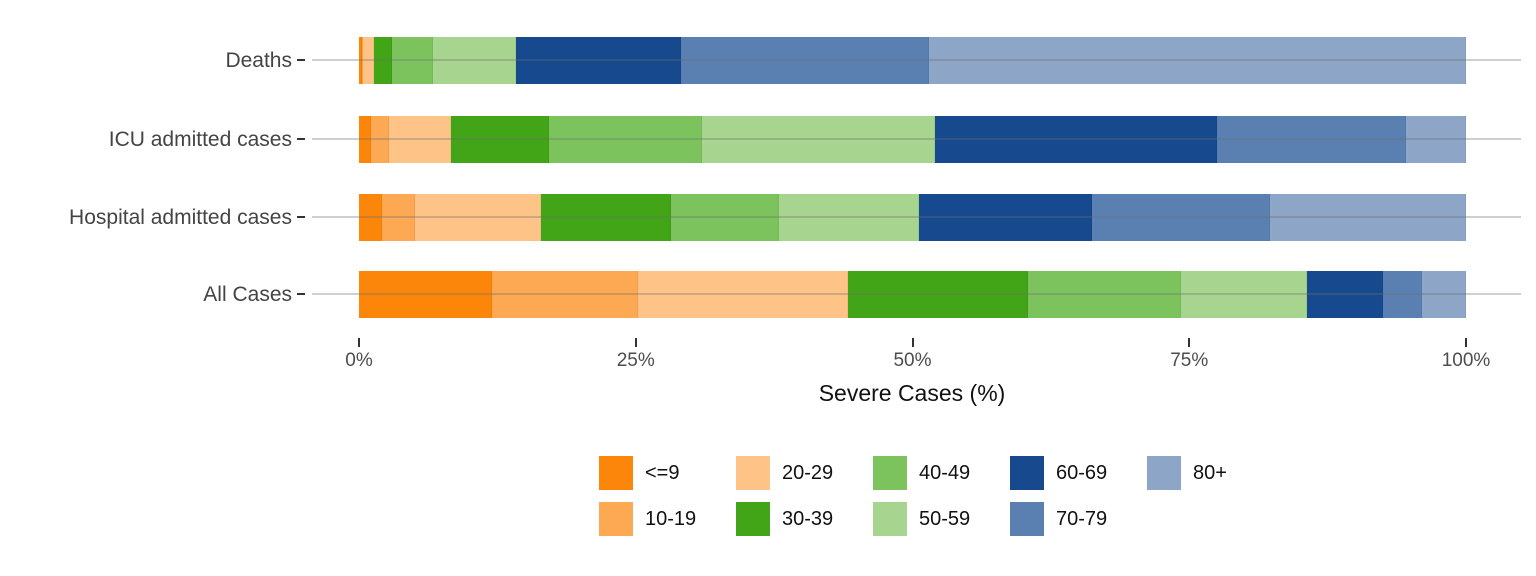 The image size is (1536, 576). What do you see at coordinates (1466, 360) in the screenshot?
I see `x-tick-label: 100%` at bounding box center [1466, 360].